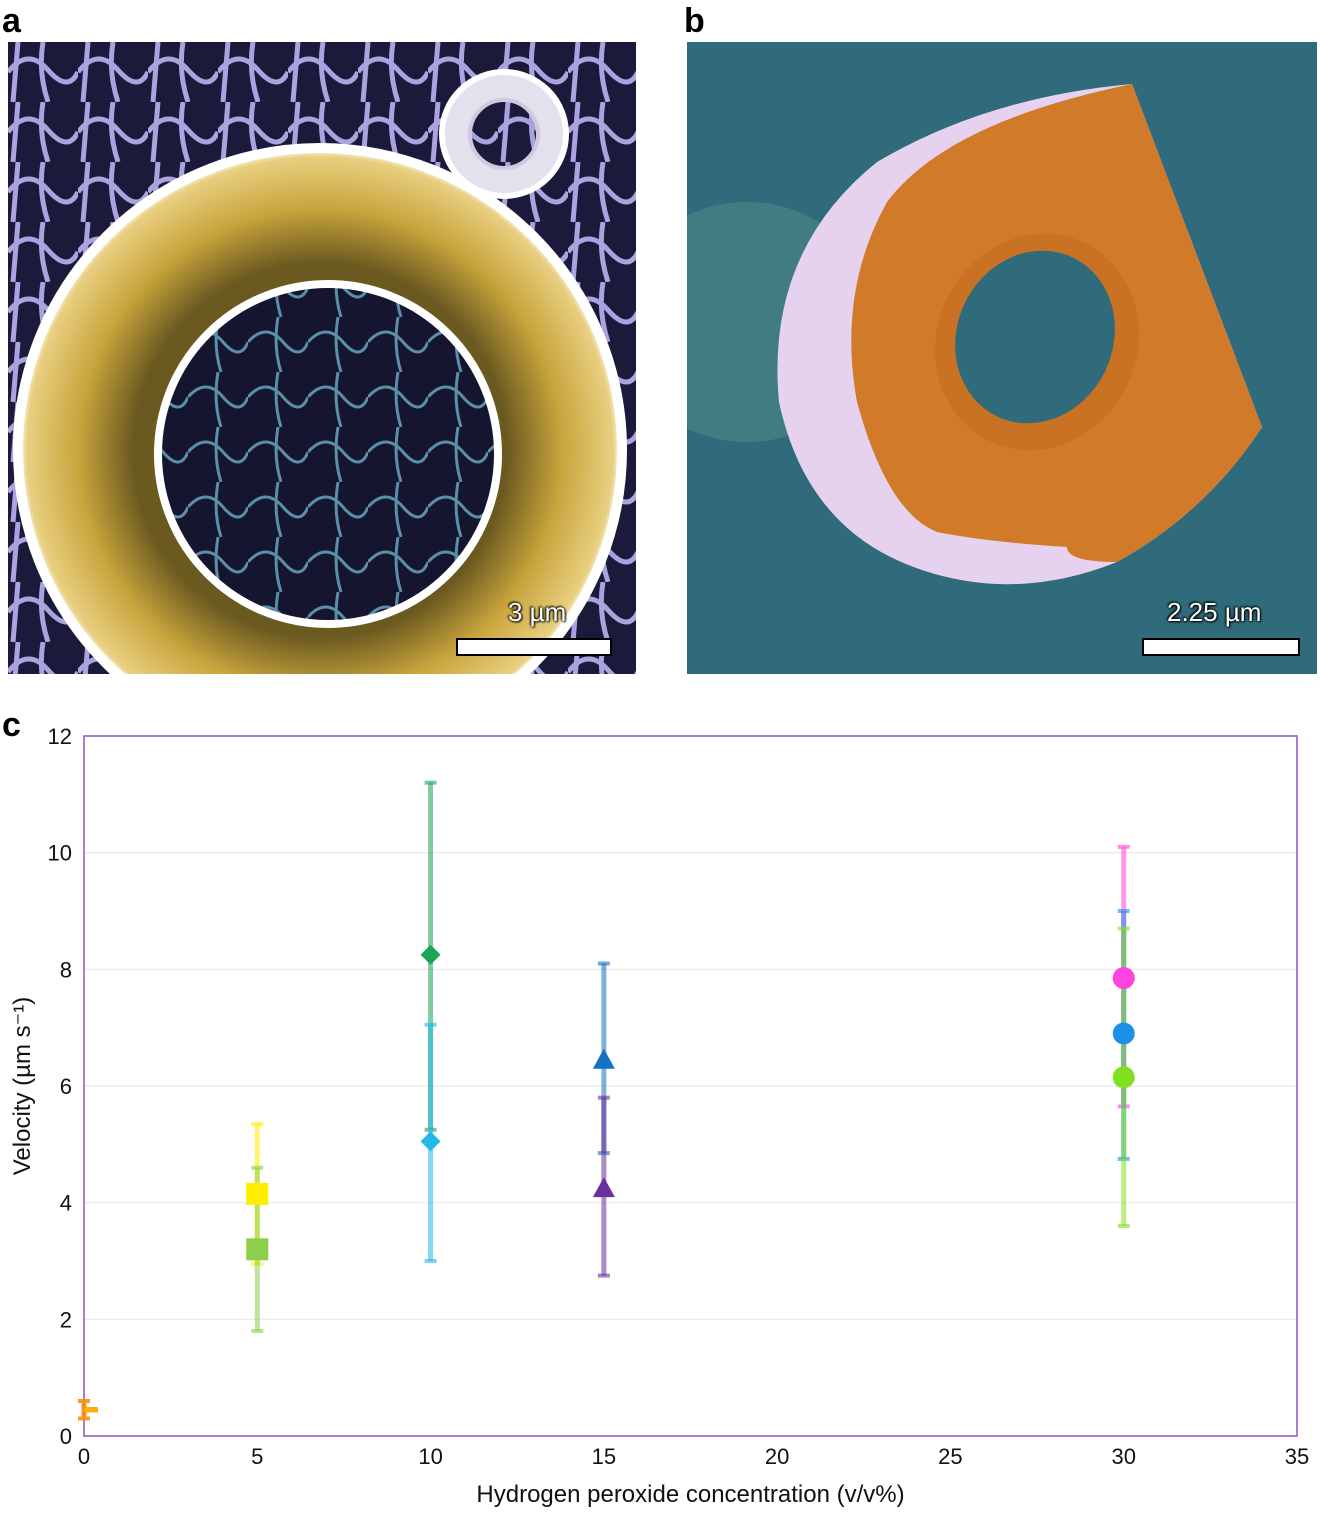 This screenshot has width=1320, height=1520. Describe the element at coordinates (430, 1456) in the screenshot. I see `x-tick-label: 10` at that location.